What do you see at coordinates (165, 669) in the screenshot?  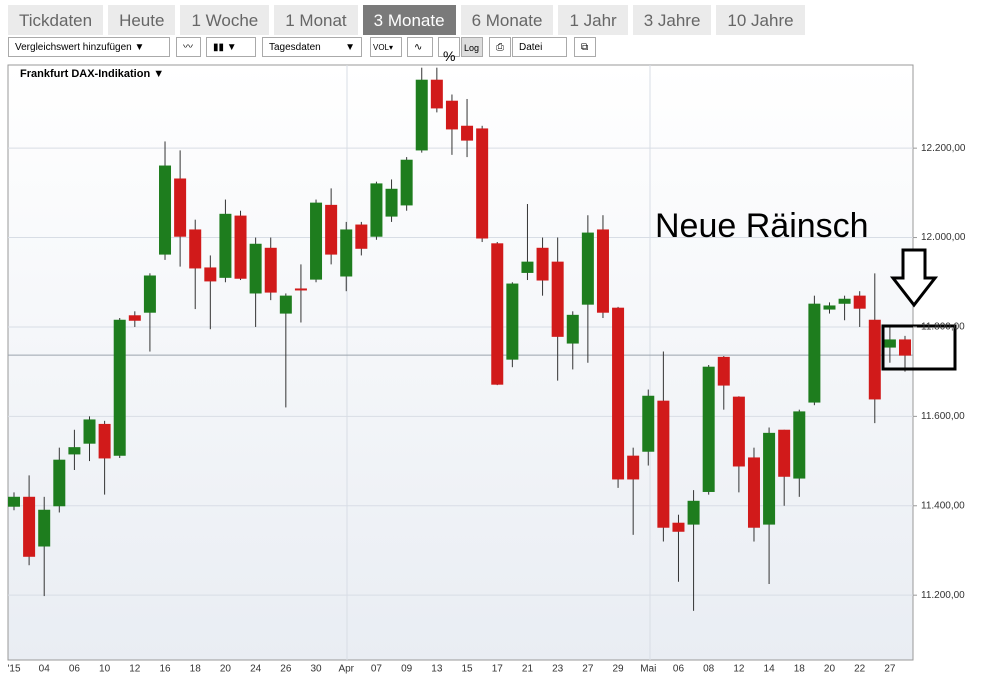 I see `x-tick-label: 16` at bounding box center [165, 669].